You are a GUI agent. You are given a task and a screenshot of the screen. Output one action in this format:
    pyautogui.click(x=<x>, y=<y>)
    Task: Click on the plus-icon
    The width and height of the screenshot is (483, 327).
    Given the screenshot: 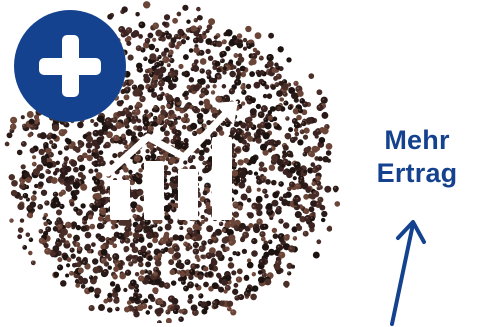 What is the action you would take?
    pyautogui.click(x=70, y=66)
    